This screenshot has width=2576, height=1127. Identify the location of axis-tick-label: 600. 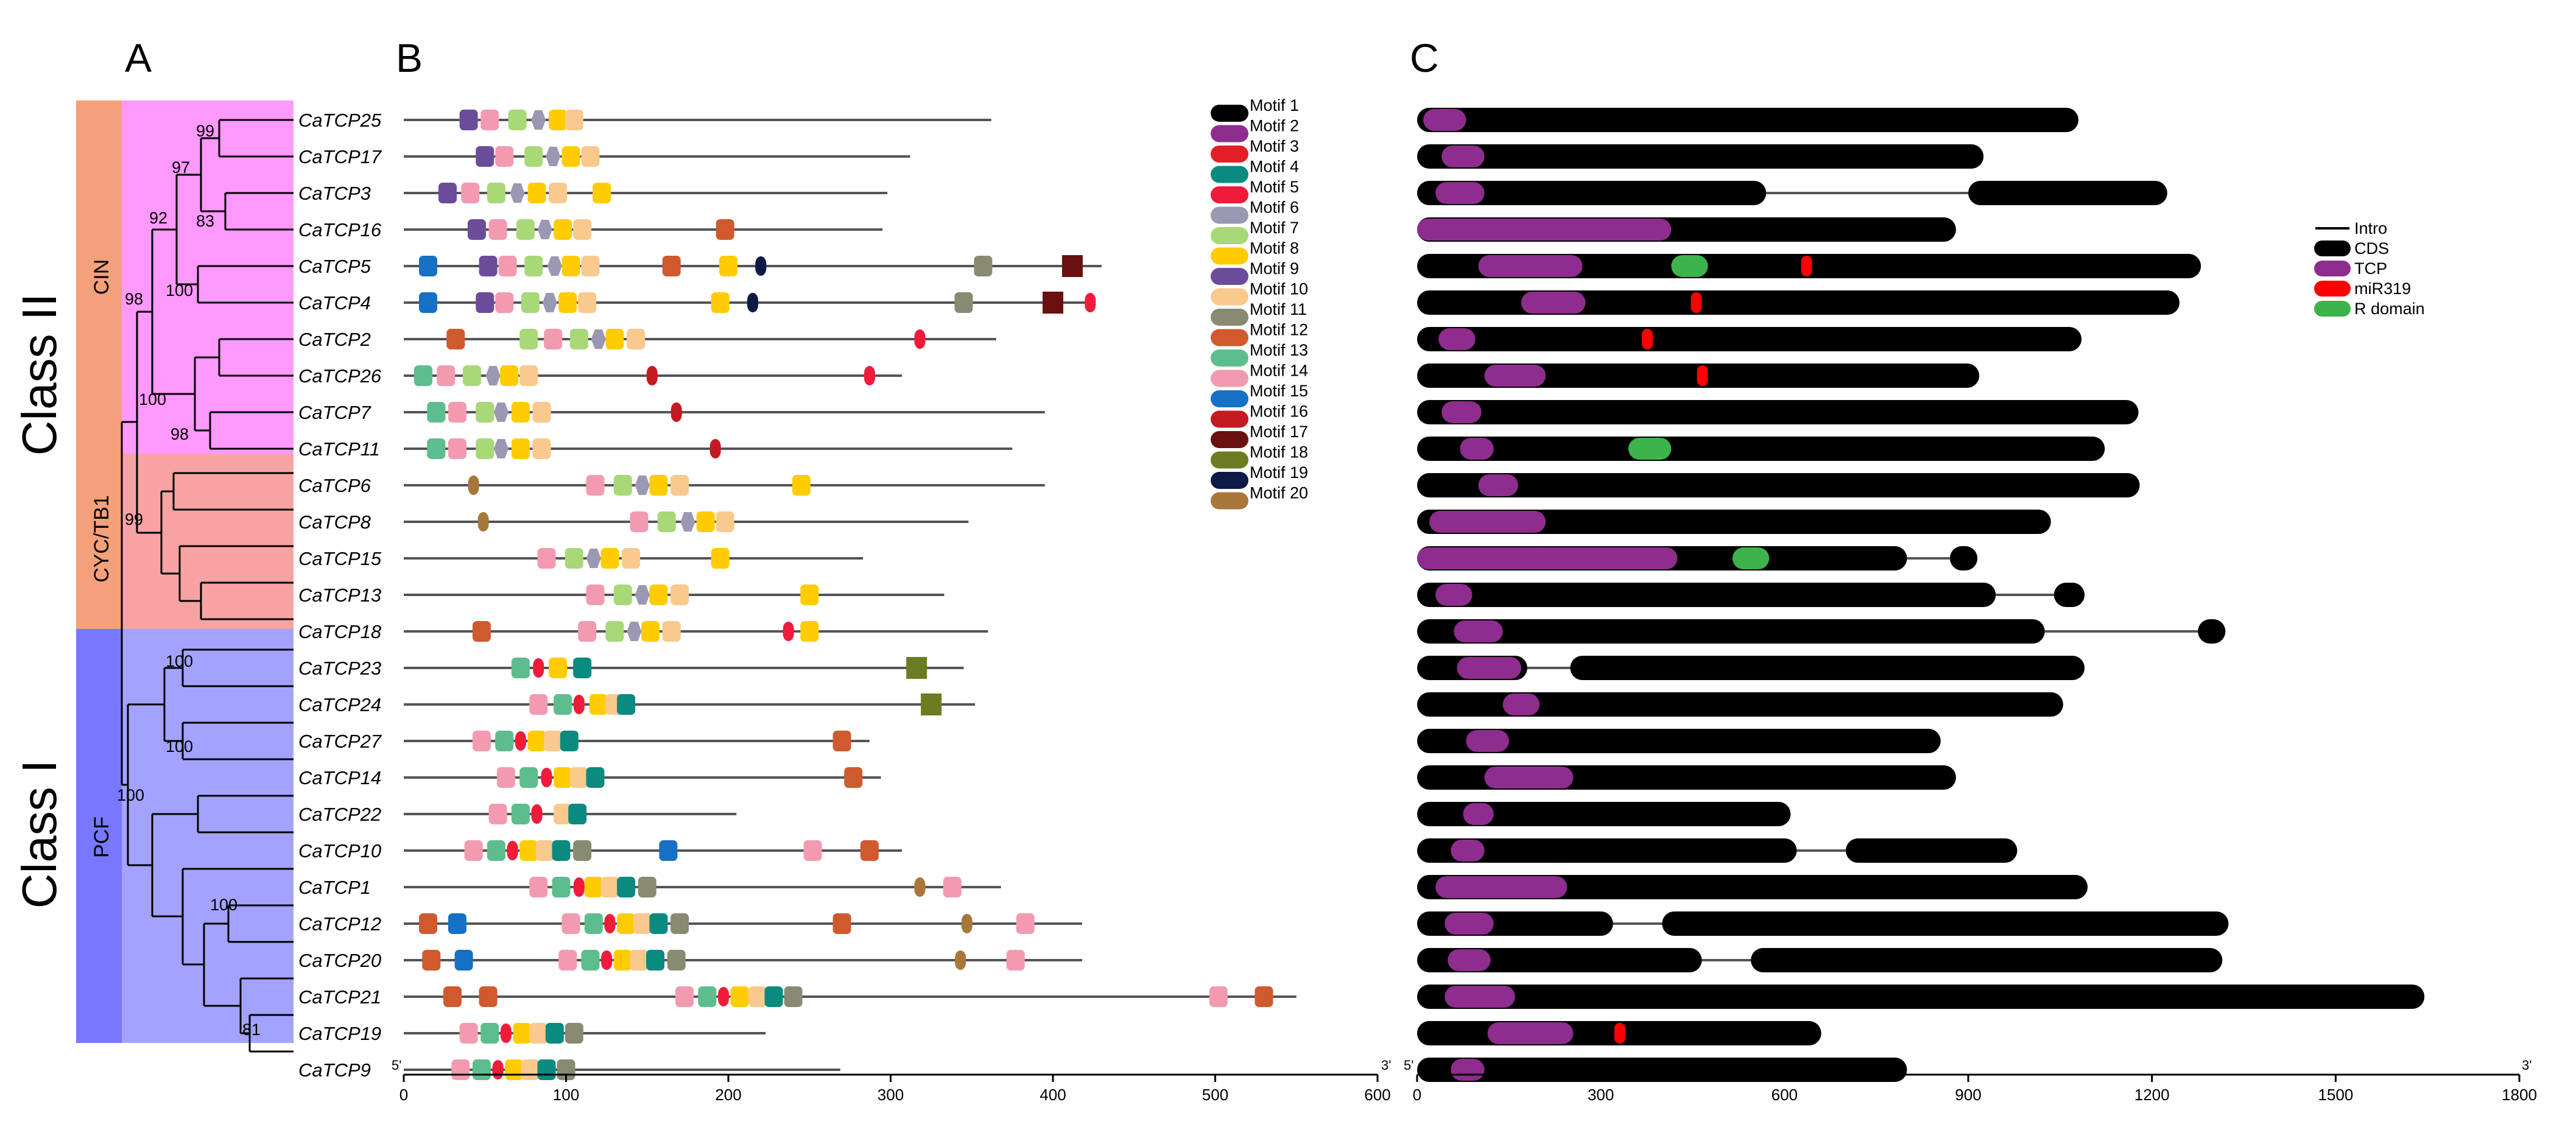
(1785, 1095).